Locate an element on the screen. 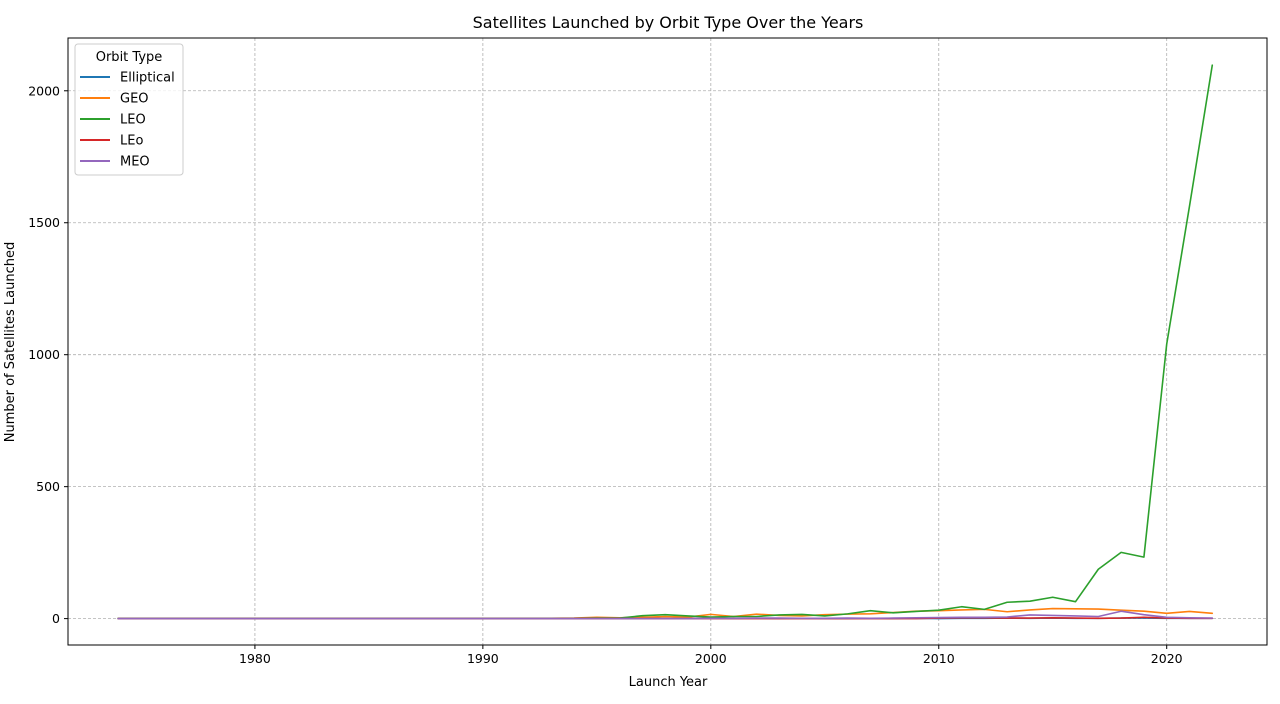 The height and width of the screenshot is (704, 1280). y-axis-label: Number of Satellites Launched is located at coordinates (10, 342).